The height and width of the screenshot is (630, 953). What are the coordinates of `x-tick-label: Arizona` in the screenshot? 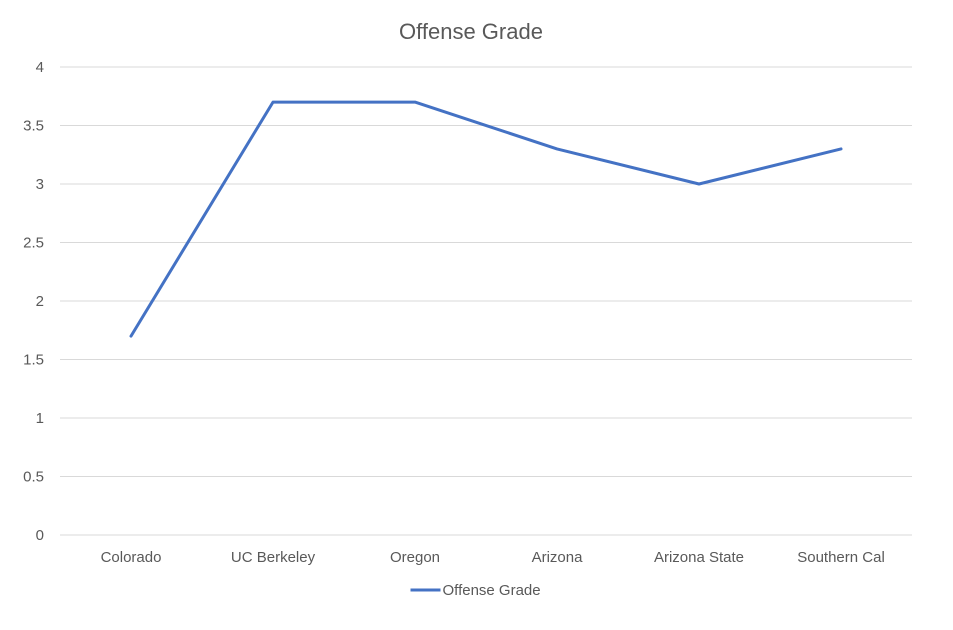 It's located at (558, 557).